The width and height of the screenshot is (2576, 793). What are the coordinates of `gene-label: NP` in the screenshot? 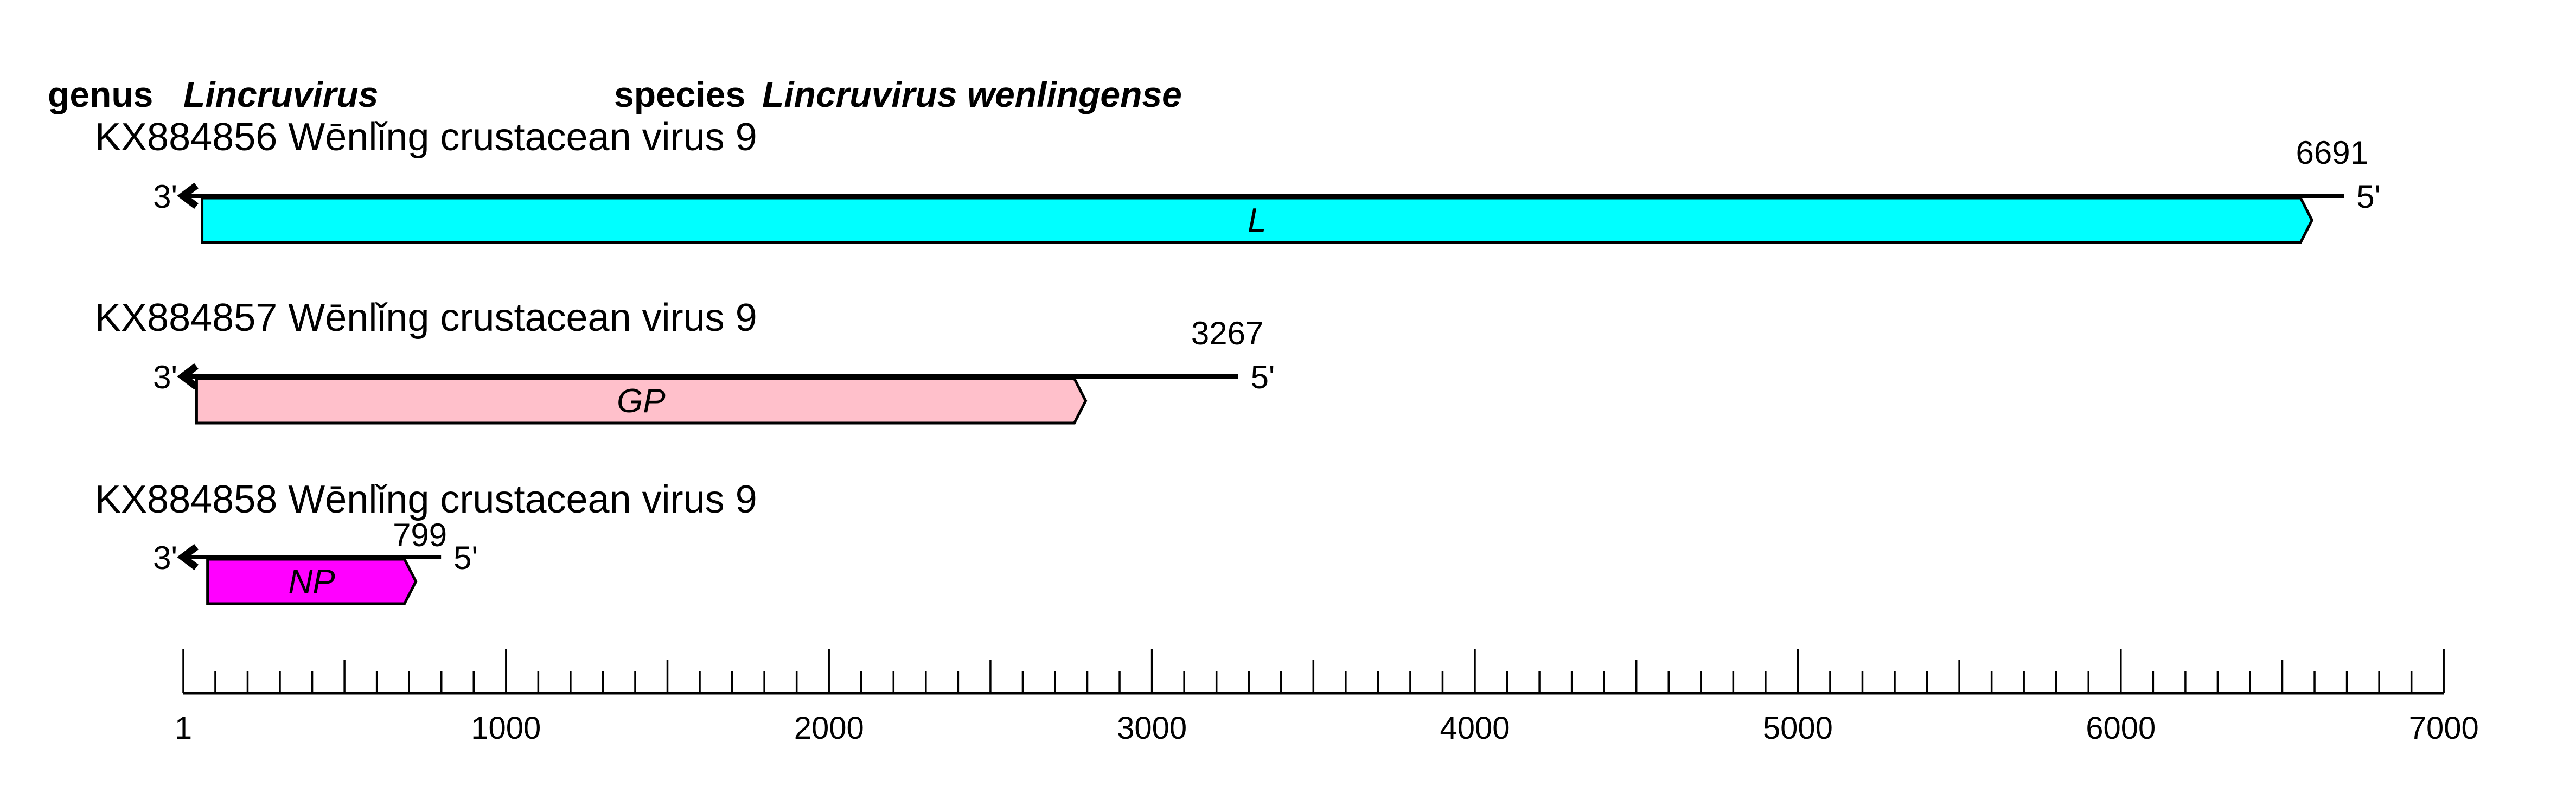 It's located at (312, 581).